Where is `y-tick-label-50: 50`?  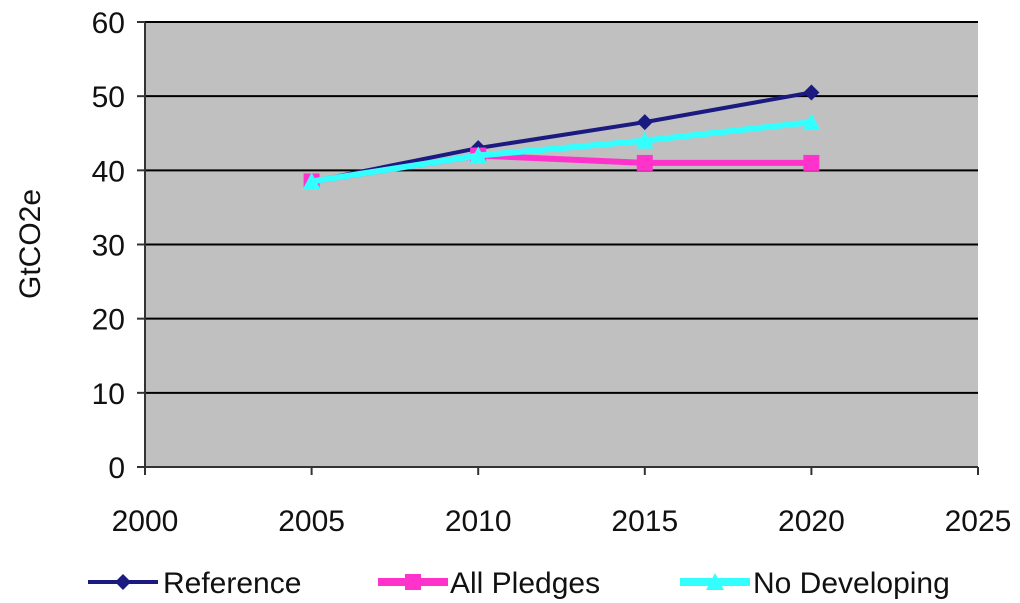 y-tick-label-50: 50 is located at coordinates (108, 97).